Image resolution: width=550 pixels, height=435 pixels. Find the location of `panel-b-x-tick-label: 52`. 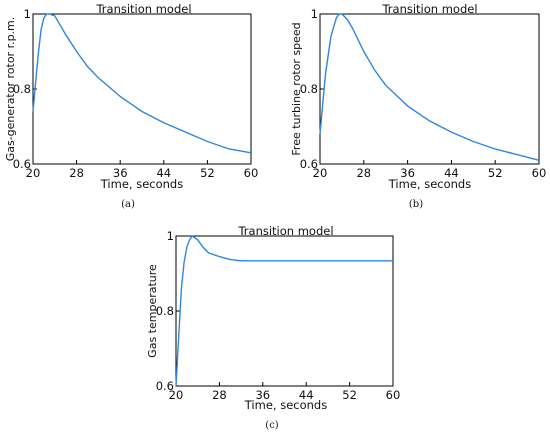

panel-b-x-tick-label: 52 is located at coordinates (495, 173).